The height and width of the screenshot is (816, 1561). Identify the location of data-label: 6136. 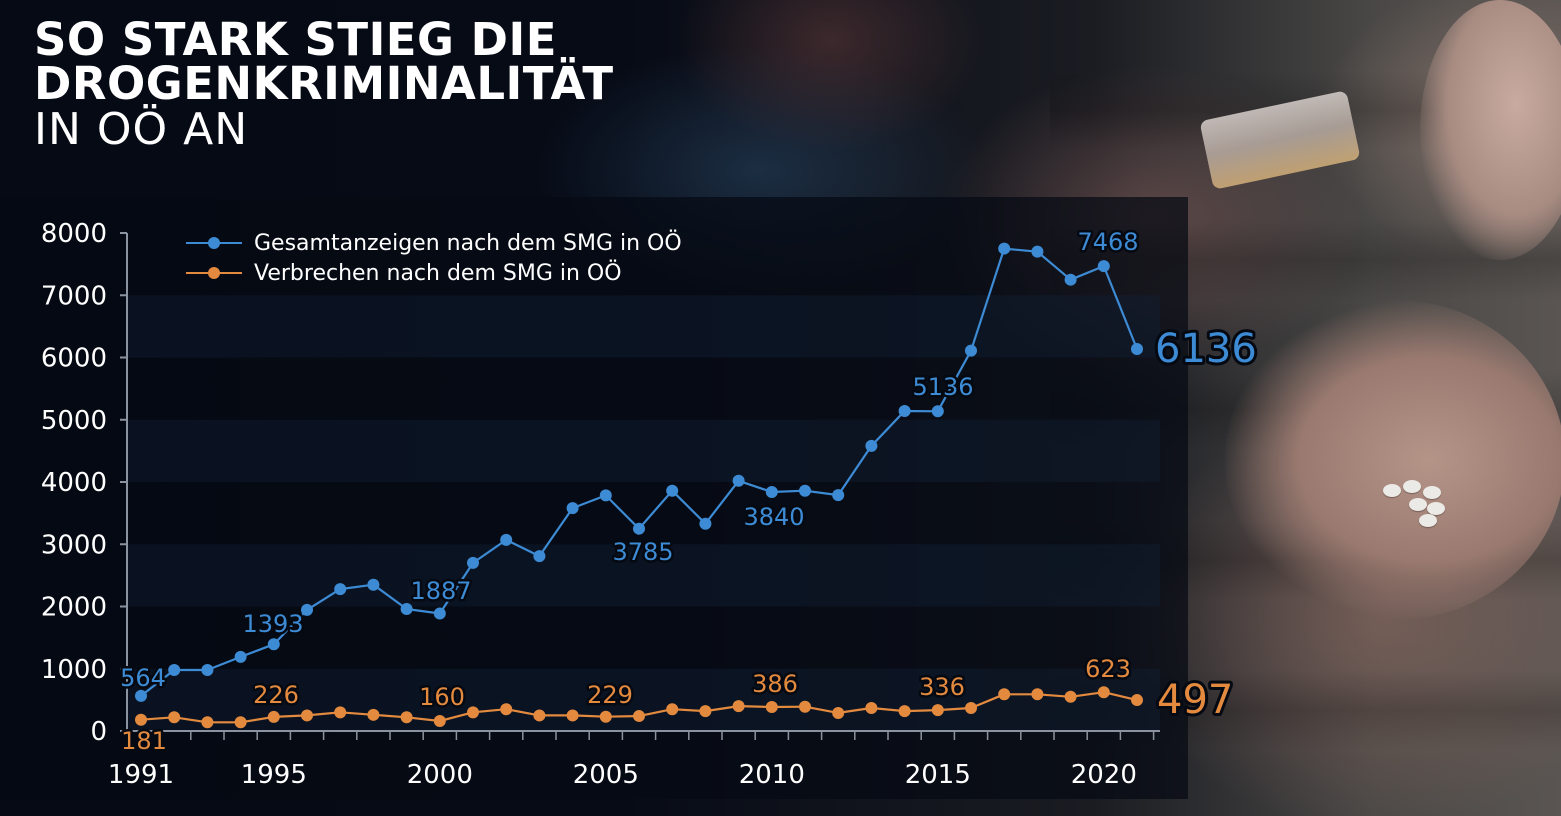
(1206, 349).